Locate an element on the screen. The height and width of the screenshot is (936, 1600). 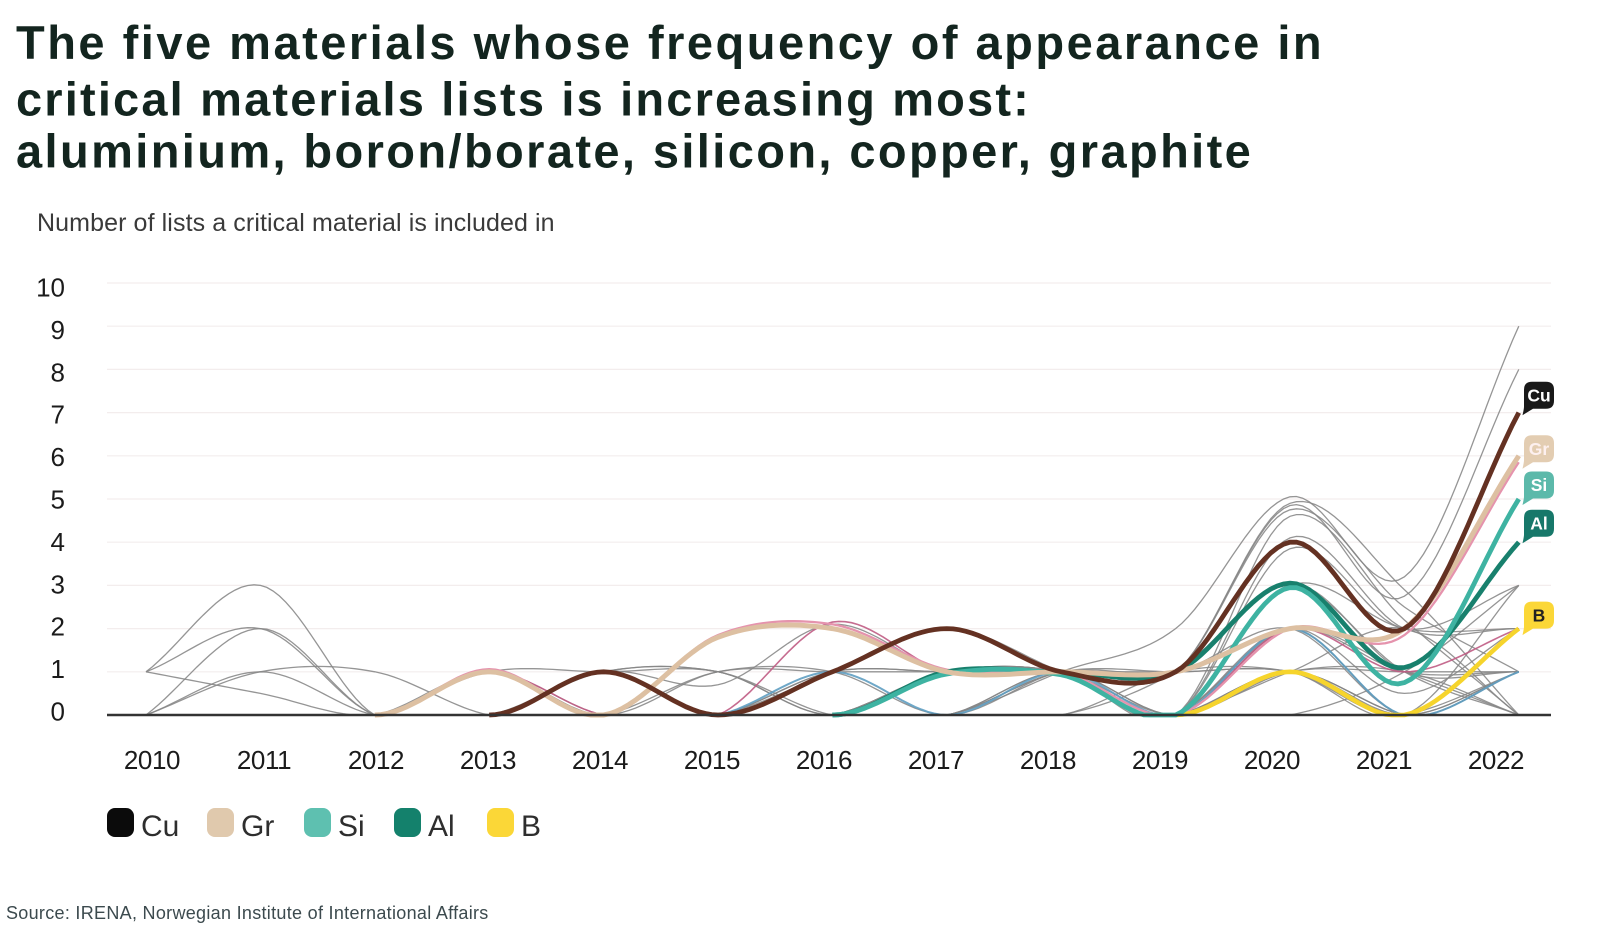
svg-text: 10 is located at coordinates (50, 288).